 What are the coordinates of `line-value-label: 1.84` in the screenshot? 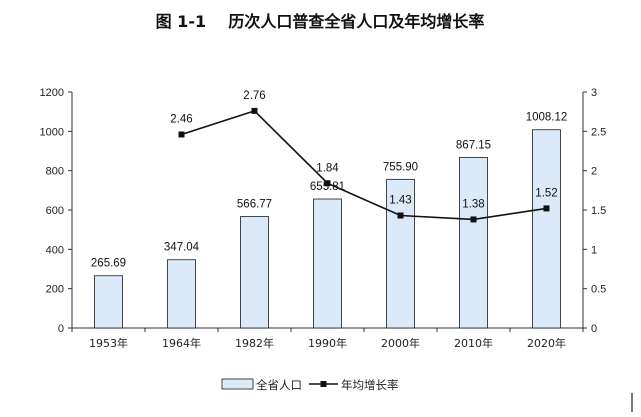 It's located at (327, 168).